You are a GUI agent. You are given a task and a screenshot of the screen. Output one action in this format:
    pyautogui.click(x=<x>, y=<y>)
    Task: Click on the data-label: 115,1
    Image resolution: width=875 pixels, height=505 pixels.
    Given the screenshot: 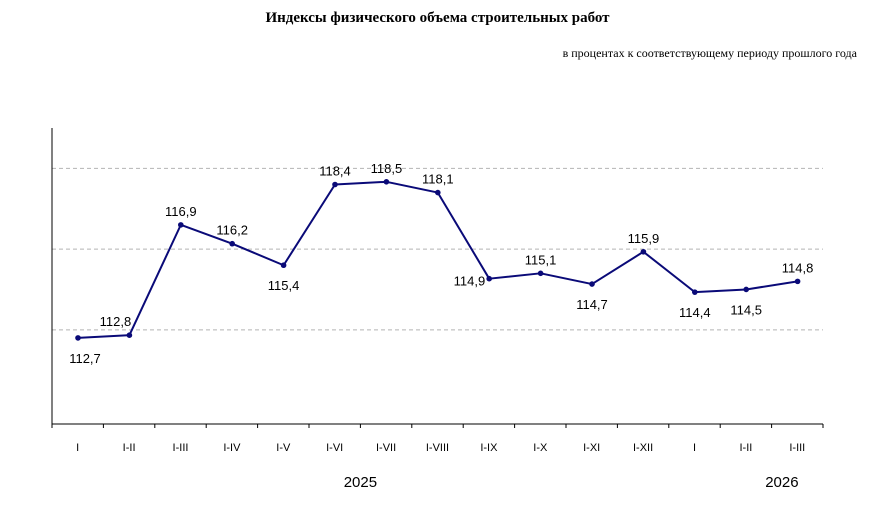 What is the action you would take?
    pyautogui.click(x=541, y=259)
    